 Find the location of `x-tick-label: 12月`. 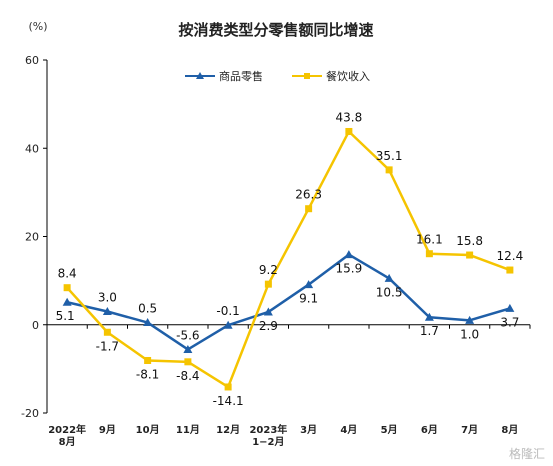

x-tick-label: 12月 is located at coordinates (228, 430).